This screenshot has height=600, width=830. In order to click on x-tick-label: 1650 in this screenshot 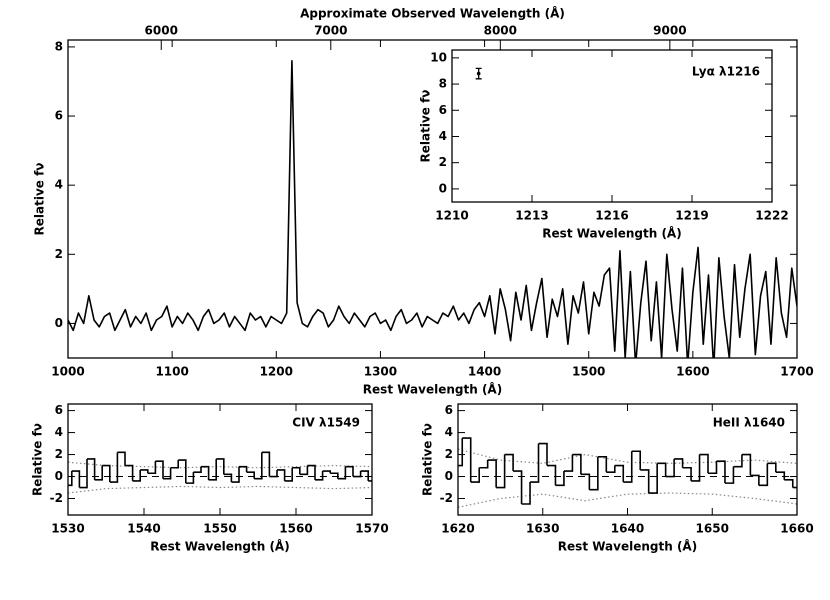, I will do `click(712, 529)`.